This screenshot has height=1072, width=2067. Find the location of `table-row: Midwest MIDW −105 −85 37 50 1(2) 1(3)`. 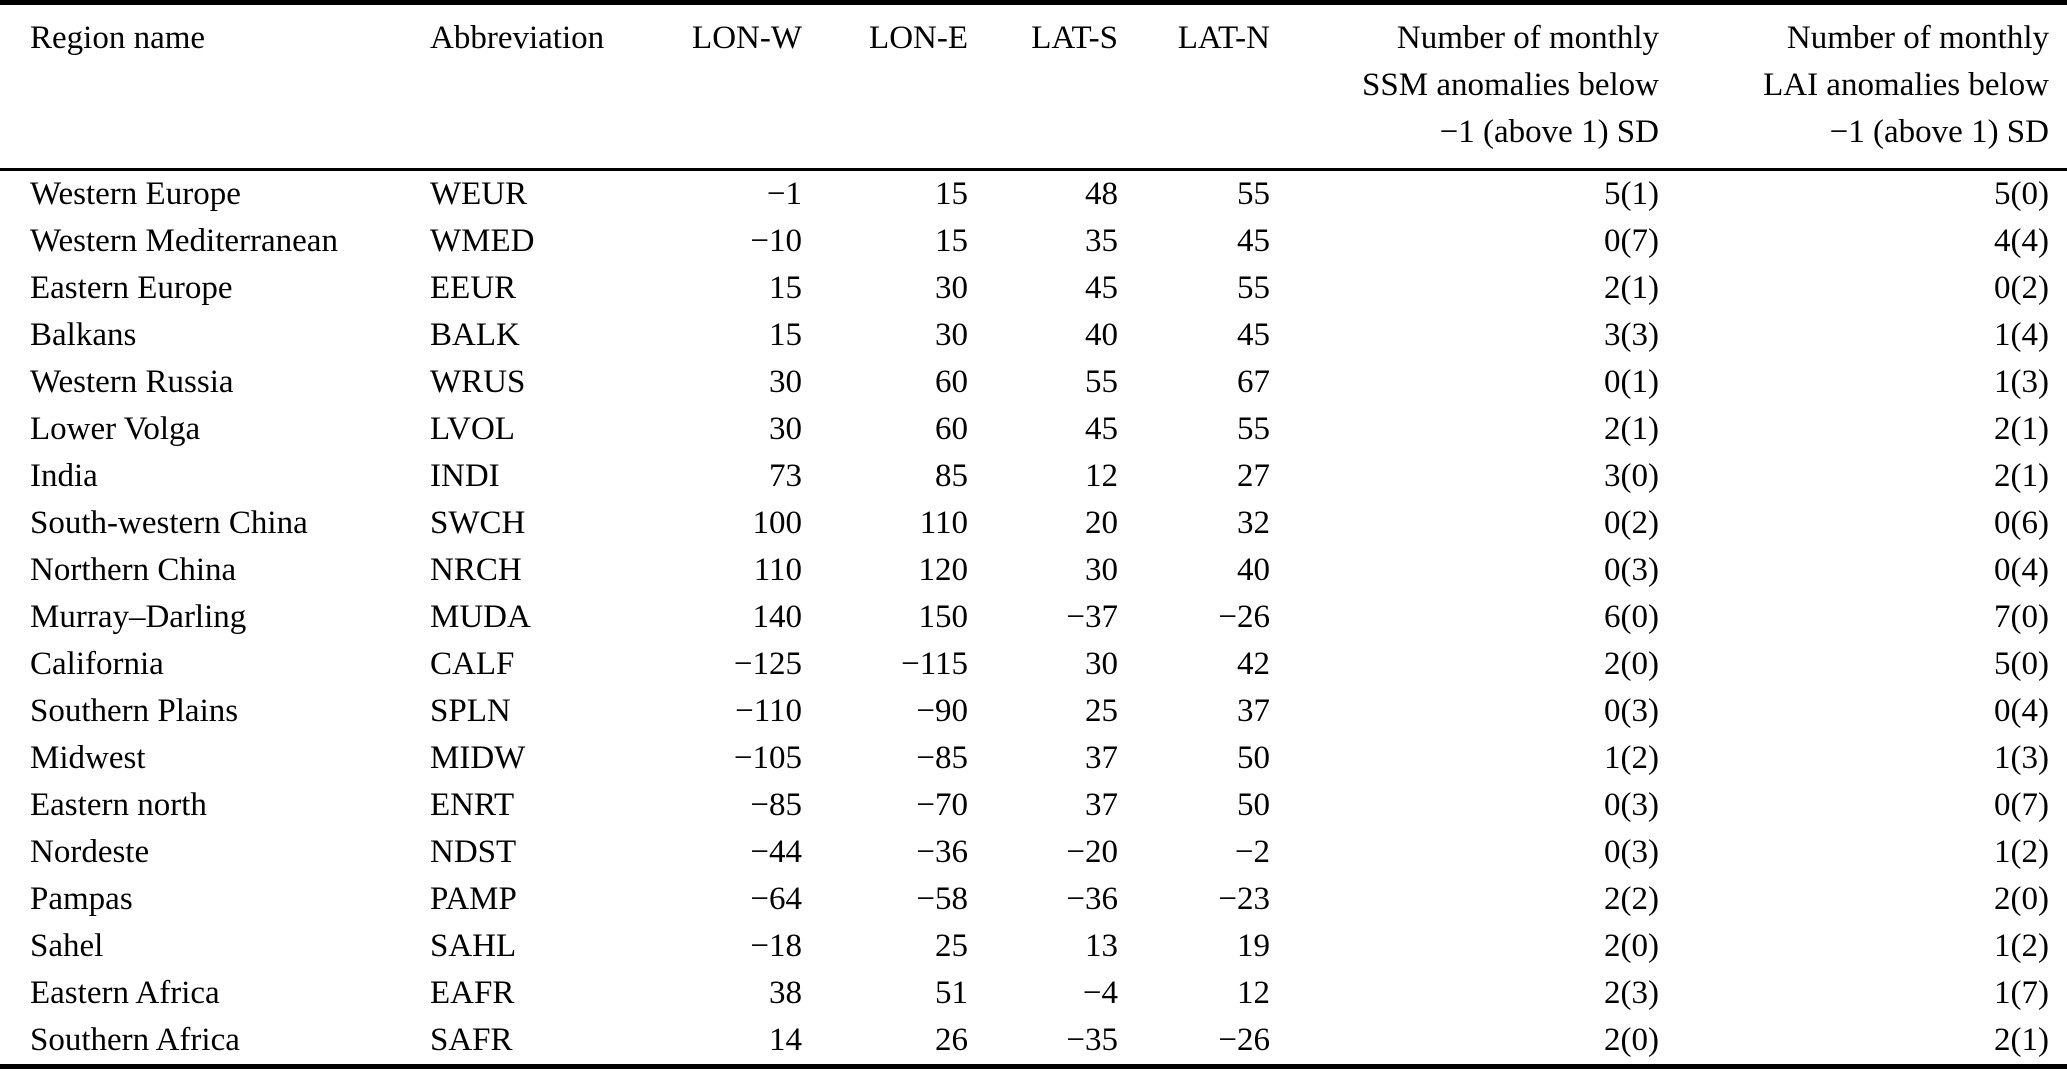

table-row: Midwest MIDW −105 −85 37 50 1(2) 1(3) is located at coordinates (1033, 758).